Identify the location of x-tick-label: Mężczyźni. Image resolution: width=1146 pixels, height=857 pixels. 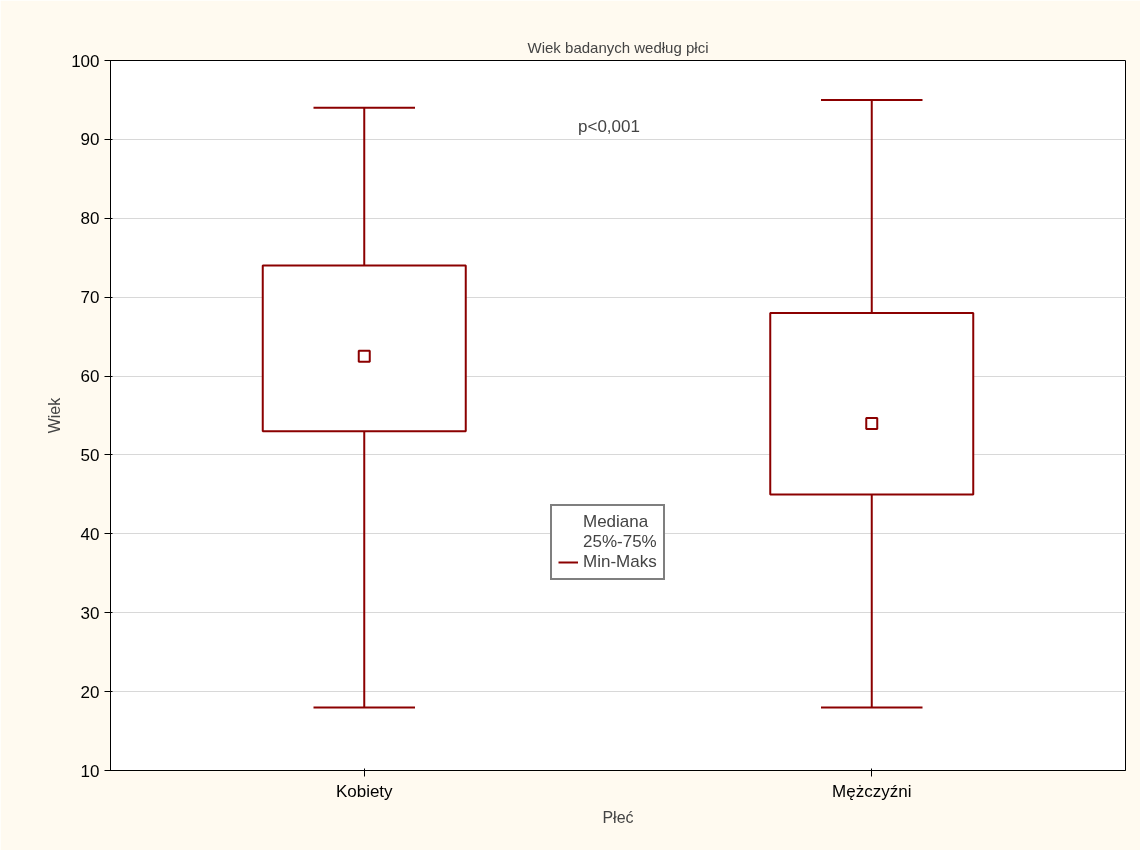
(872, 791).